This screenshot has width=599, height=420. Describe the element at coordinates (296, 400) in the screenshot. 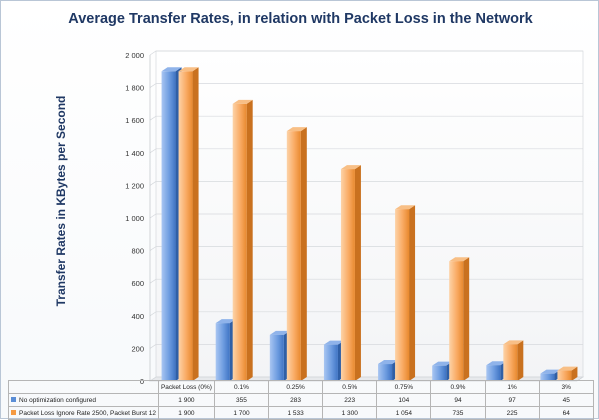

I see `data-label: 283` at that location.